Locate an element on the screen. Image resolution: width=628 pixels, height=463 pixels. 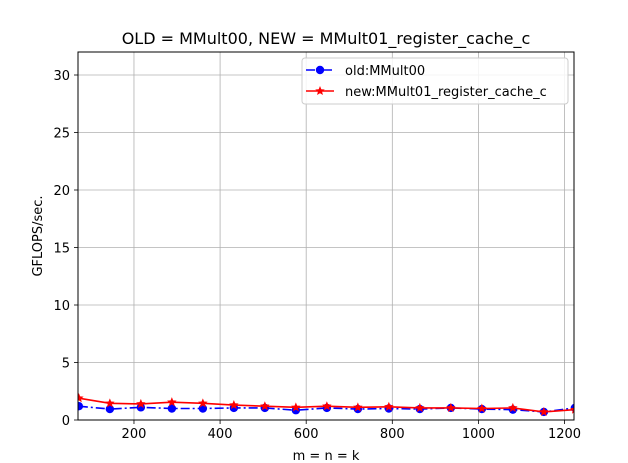
x-axis-label: m = n = k is located at coordinates (326, 456).